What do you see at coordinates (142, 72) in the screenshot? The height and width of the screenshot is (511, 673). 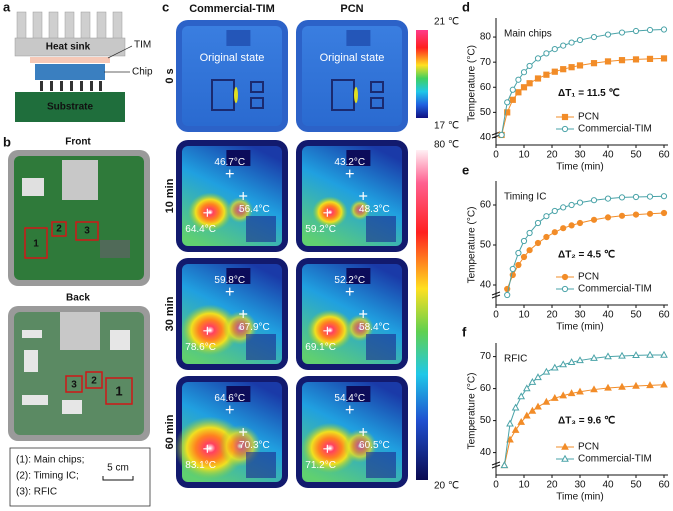 I see `label: Chip` at bounding box center [142, 72].